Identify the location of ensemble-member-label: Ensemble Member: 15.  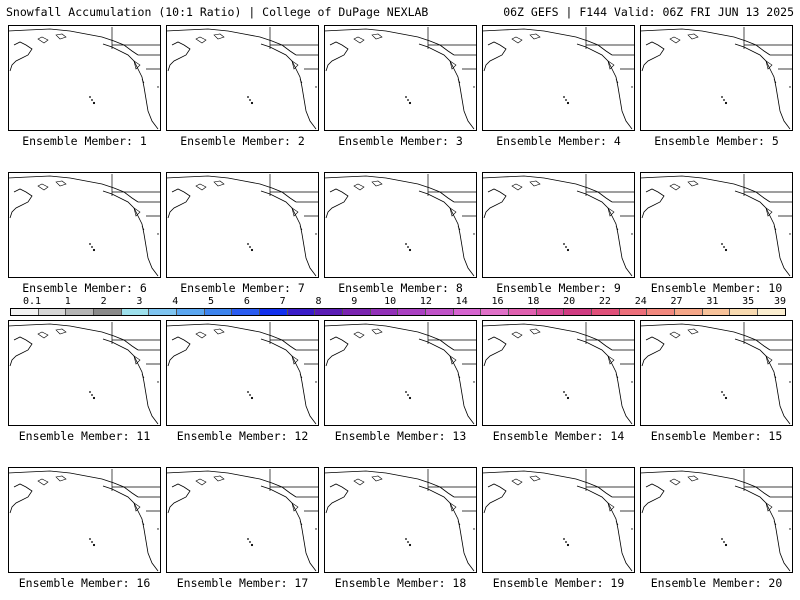
(716, 436).